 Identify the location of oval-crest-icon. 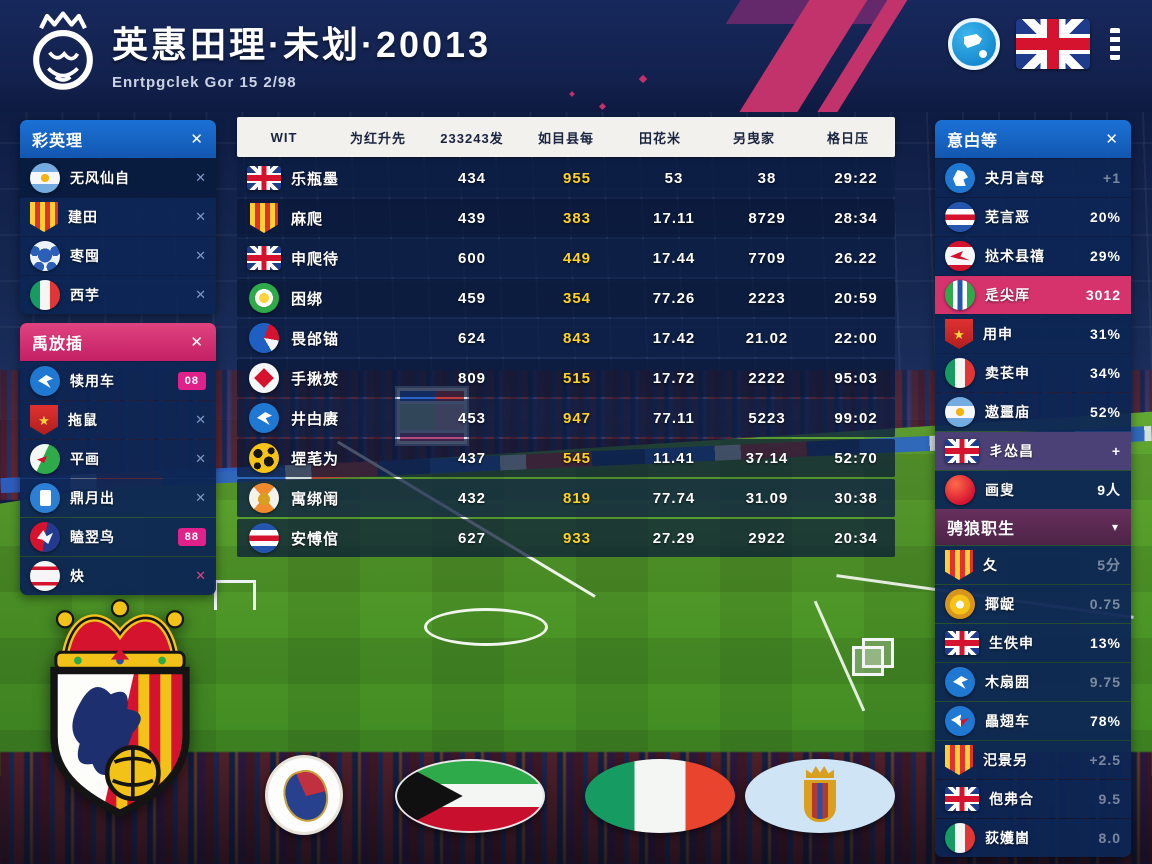
(304, 795).